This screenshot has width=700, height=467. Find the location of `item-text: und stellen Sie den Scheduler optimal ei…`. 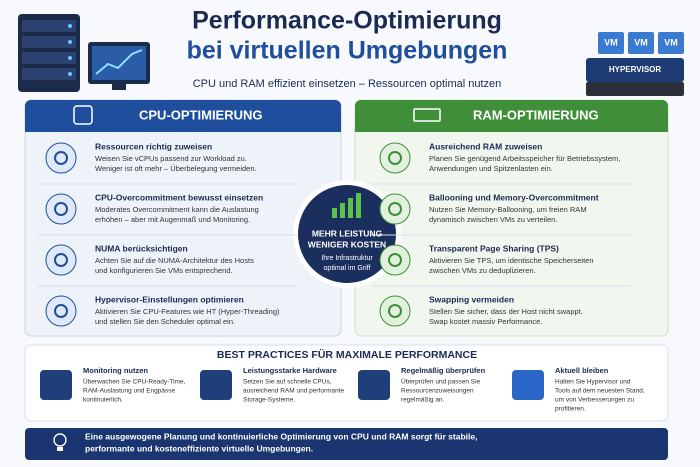

item-text: und stellen Sie den Scheduler optimal ei… is located at coordinates (165, 321).